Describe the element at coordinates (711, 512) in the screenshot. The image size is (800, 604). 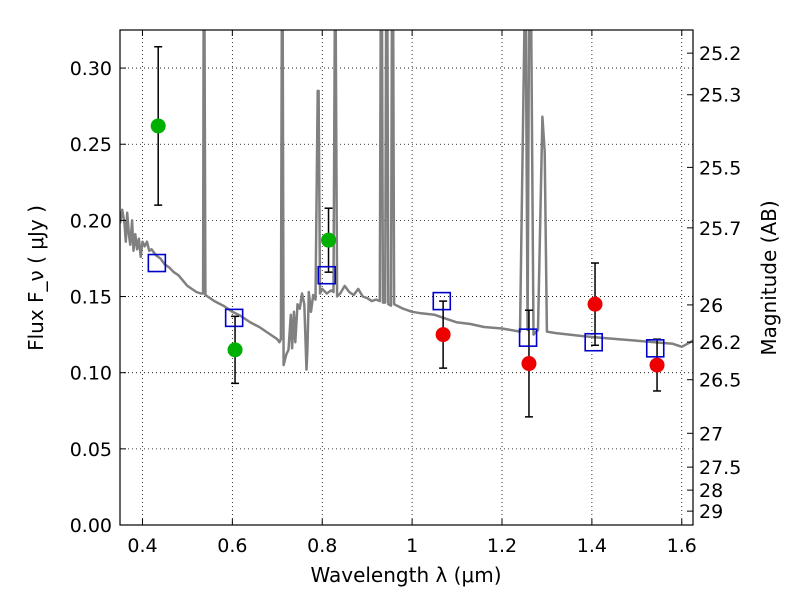
I see `y2-tick-label: 29` at that location.